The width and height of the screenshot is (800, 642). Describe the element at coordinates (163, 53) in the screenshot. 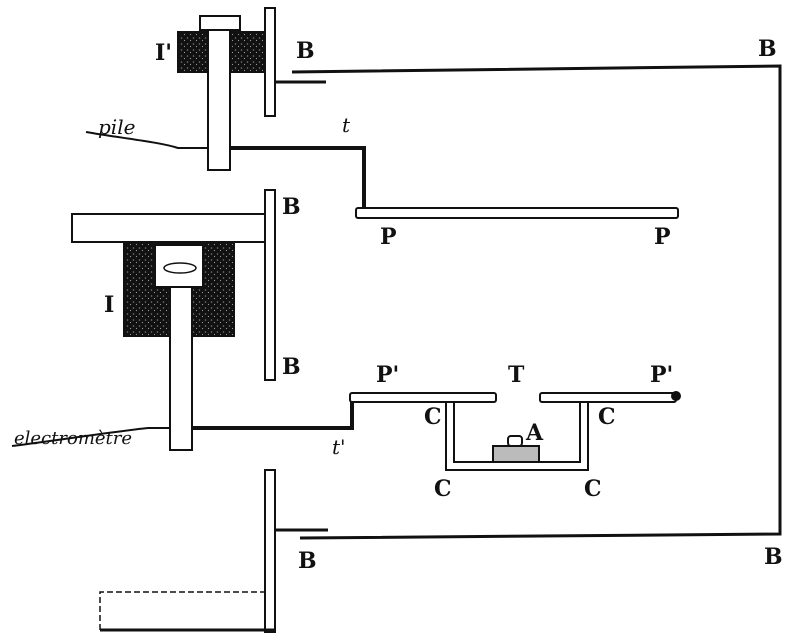

I see `label-i-prime: I'` at that location.